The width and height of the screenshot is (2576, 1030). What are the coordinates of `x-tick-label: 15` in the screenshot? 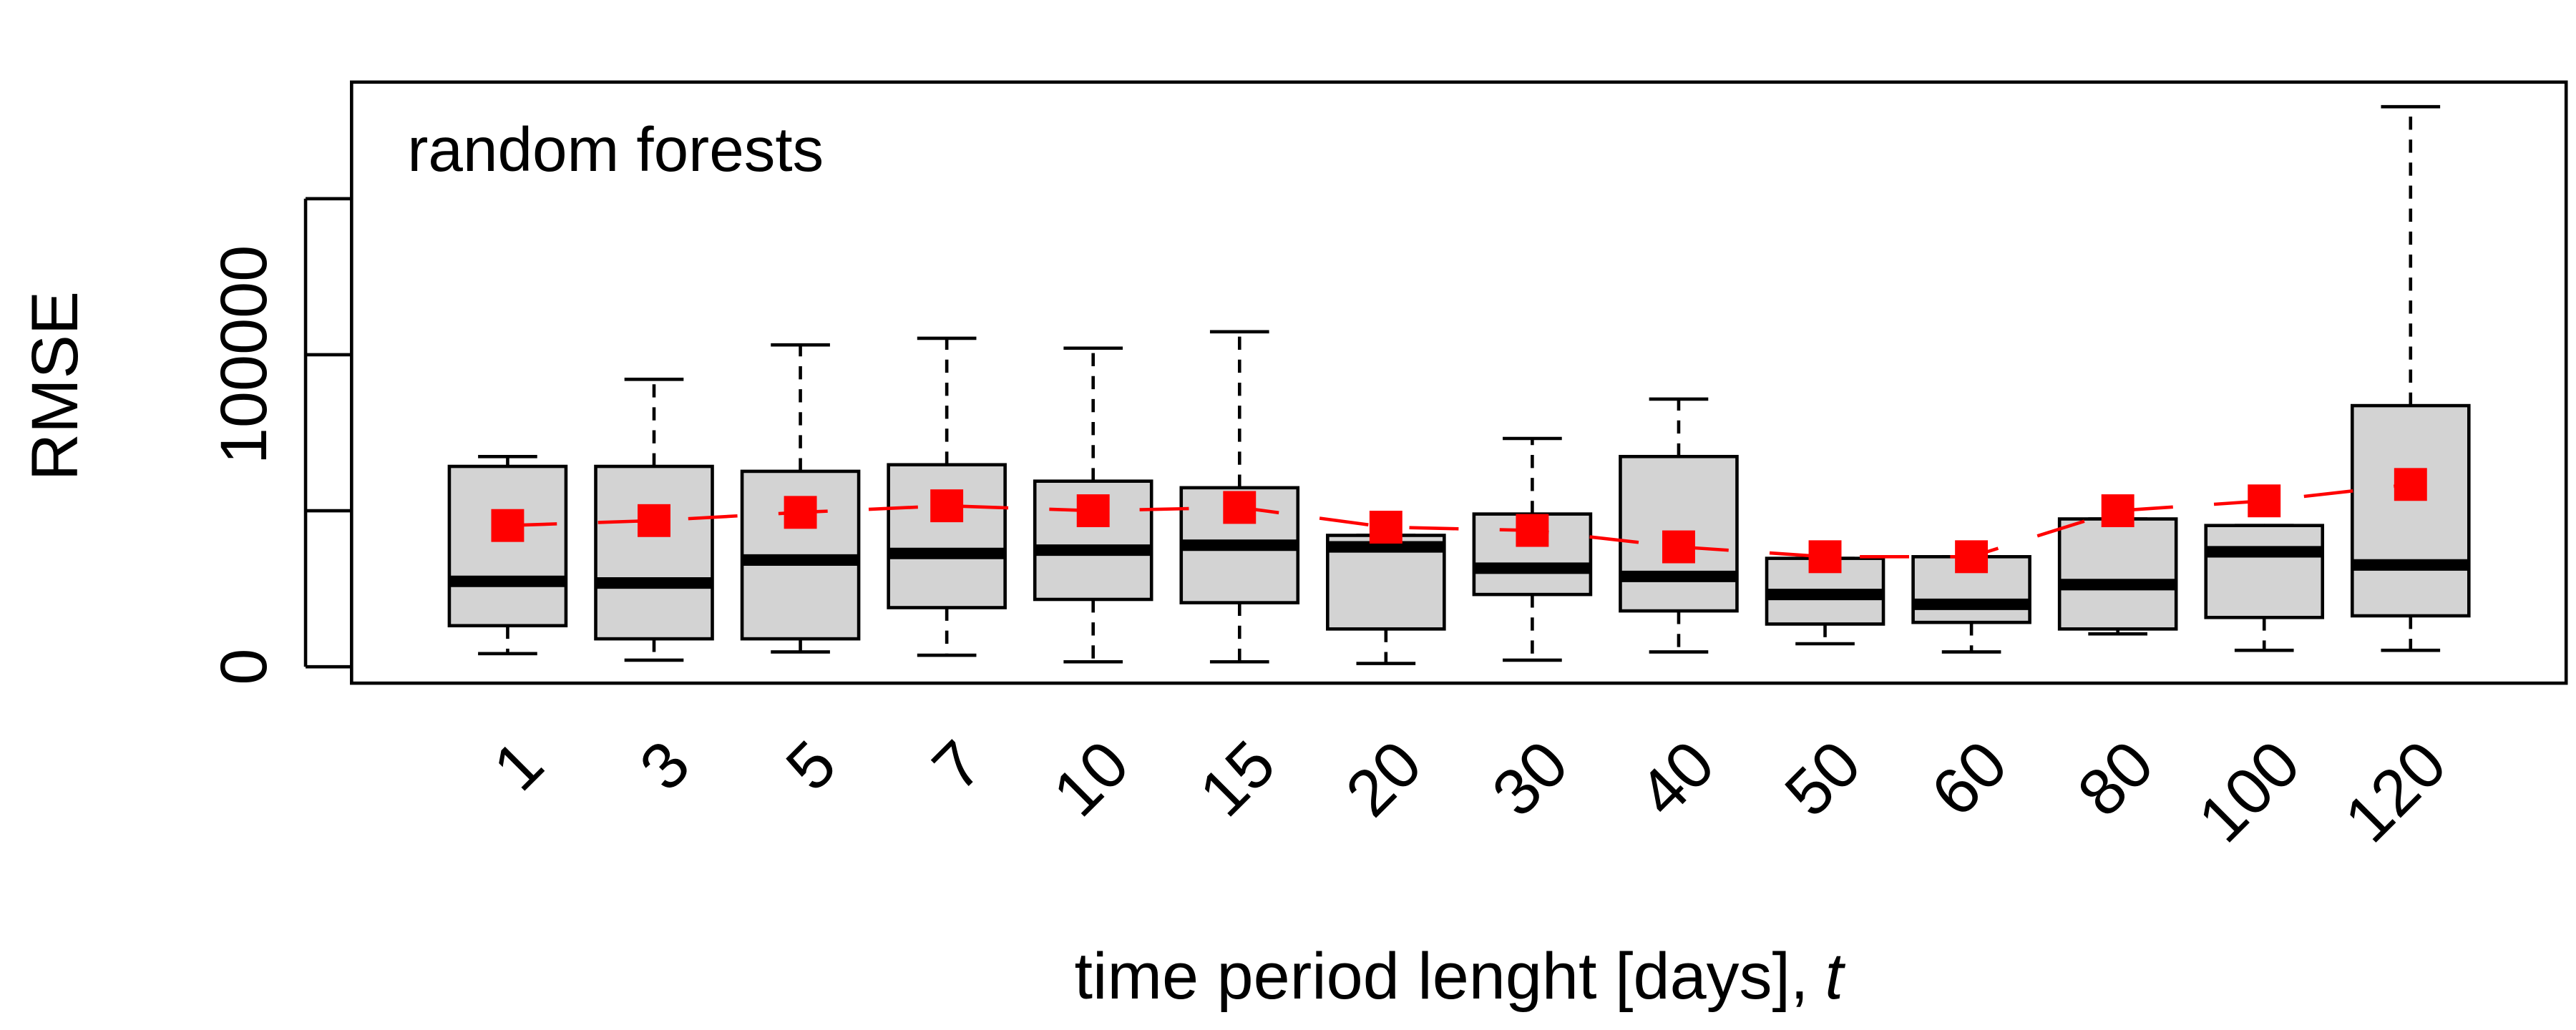 It's located at (1237, 778).